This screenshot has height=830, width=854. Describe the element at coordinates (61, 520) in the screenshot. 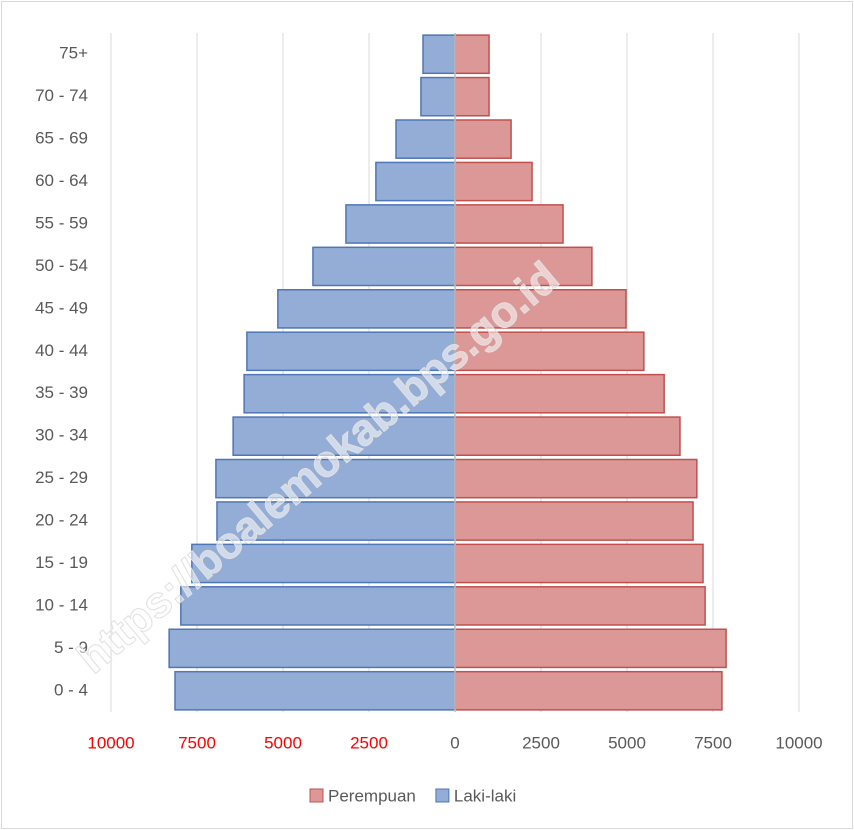

I see `y-tick-label: 20 - 24` at that location.